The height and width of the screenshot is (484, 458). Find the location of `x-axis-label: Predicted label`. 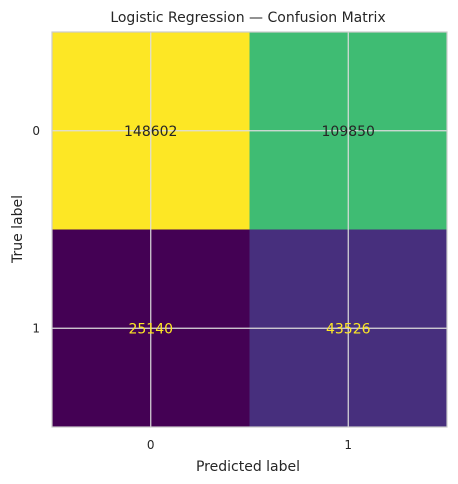

x-axis-label: Predicted label is located at coordinates (248, 467).